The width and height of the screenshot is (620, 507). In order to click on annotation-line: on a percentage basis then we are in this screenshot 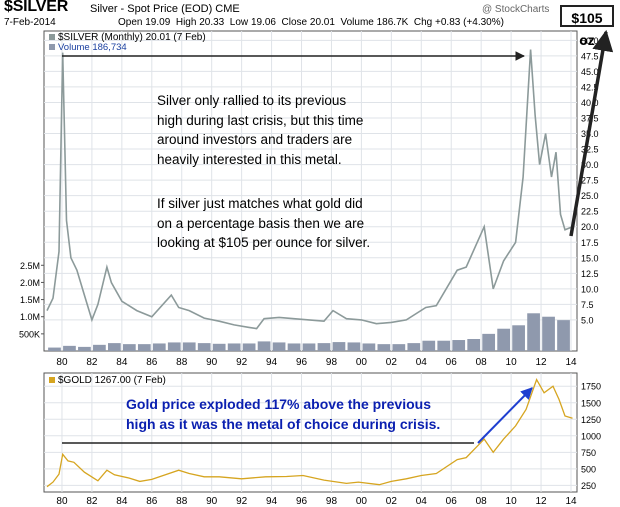, I will do `click(261, 223)`.